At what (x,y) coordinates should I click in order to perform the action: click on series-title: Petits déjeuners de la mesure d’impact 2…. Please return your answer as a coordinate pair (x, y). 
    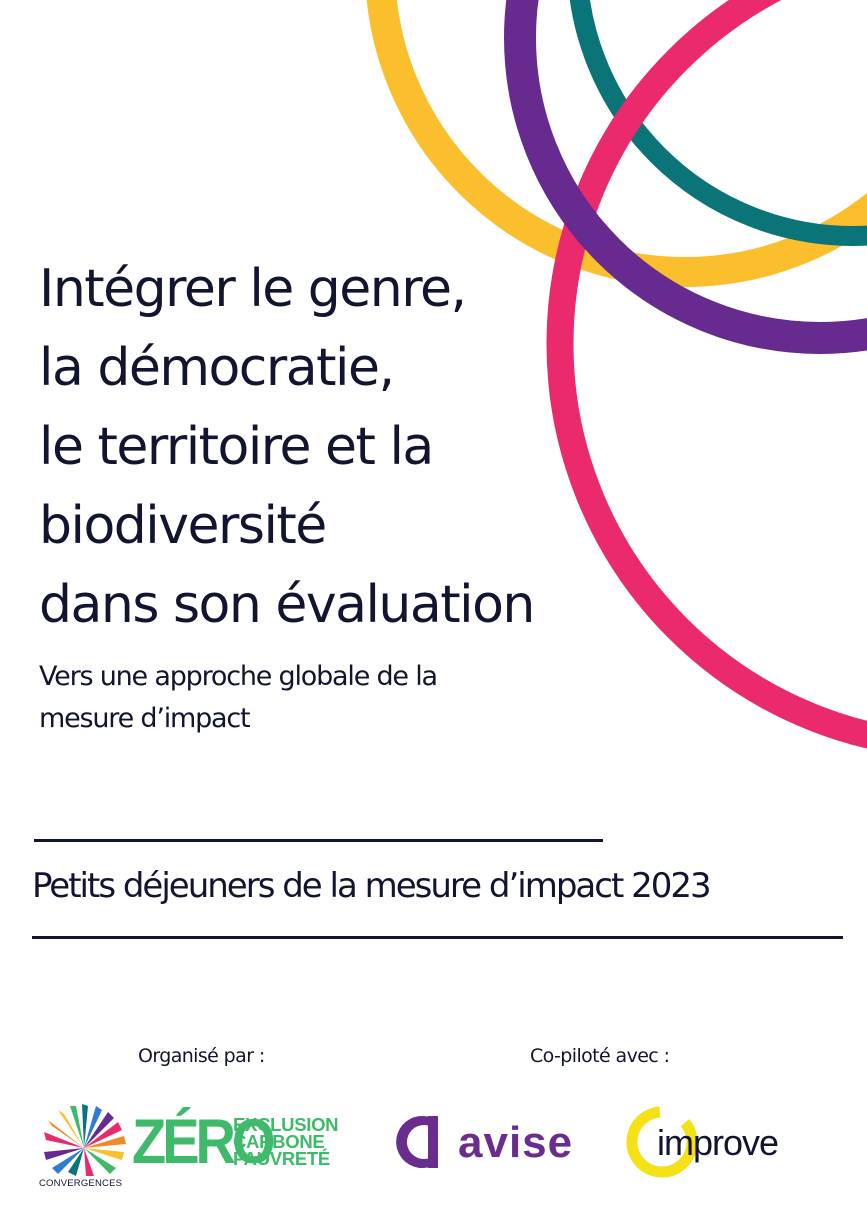
    Looking at the image, I should click on (372, 886).